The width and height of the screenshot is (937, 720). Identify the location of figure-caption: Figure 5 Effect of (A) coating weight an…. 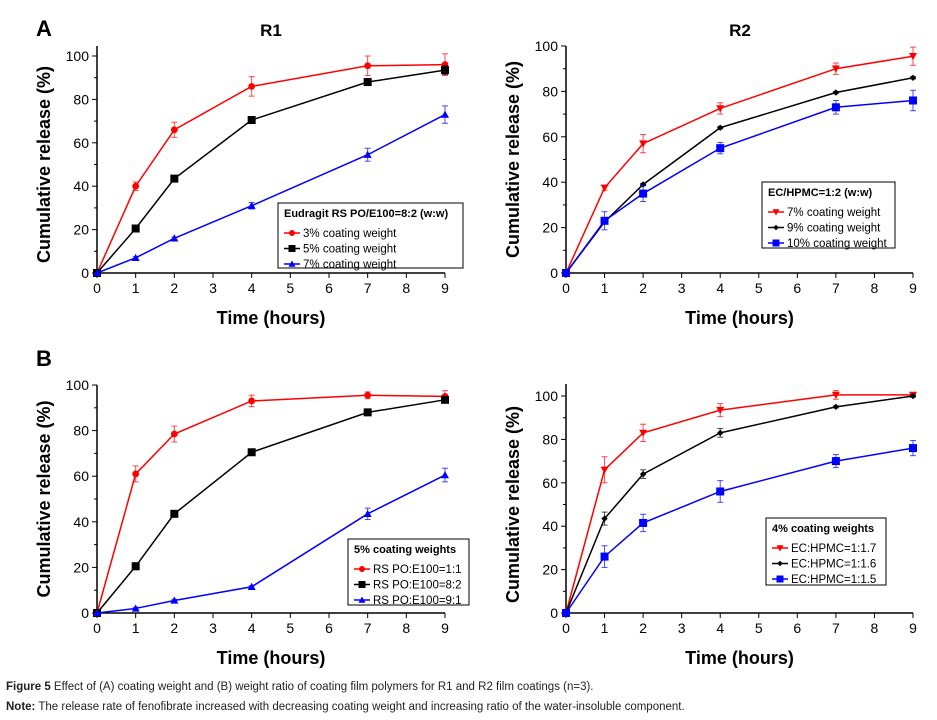
(300, 687).